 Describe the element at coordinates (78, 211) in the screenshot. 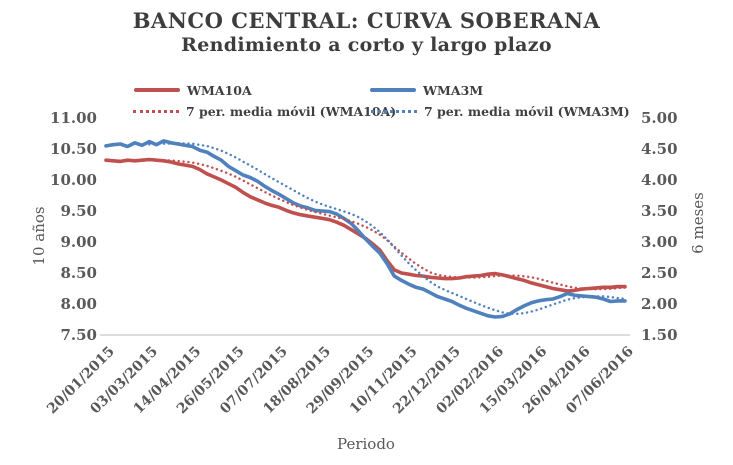

I see `svg-text: 9.50` at that location.